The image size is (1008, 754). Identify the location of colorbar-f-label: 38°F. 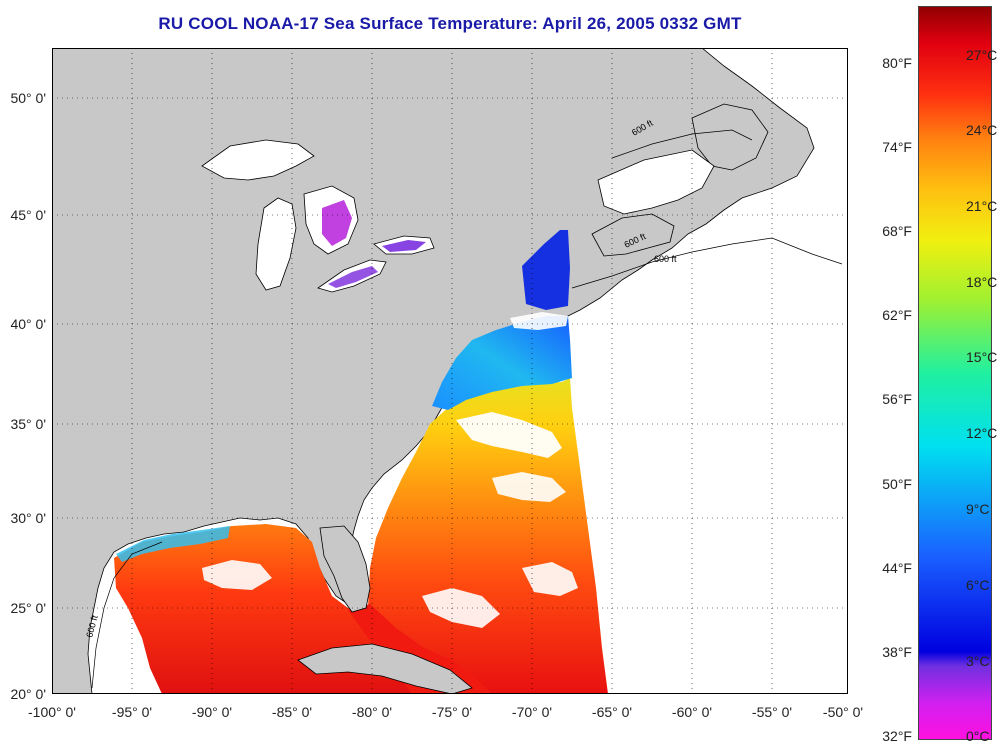
(897, 652).